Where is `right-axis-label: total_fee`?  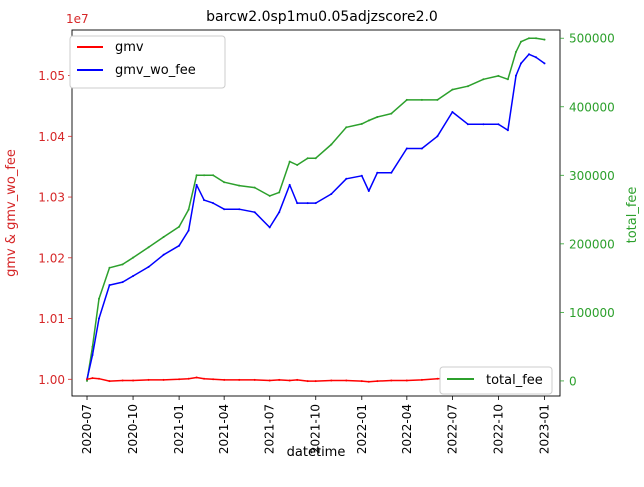
right-axis-label: total_fee is located at coordinates (632, 215).